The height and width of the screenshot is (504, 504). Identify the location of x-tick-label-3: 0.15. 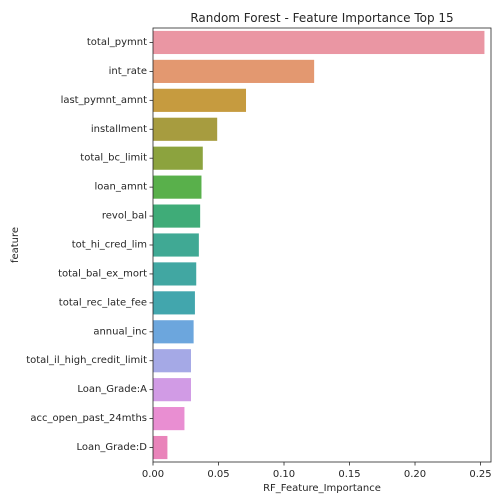
(349, 474).